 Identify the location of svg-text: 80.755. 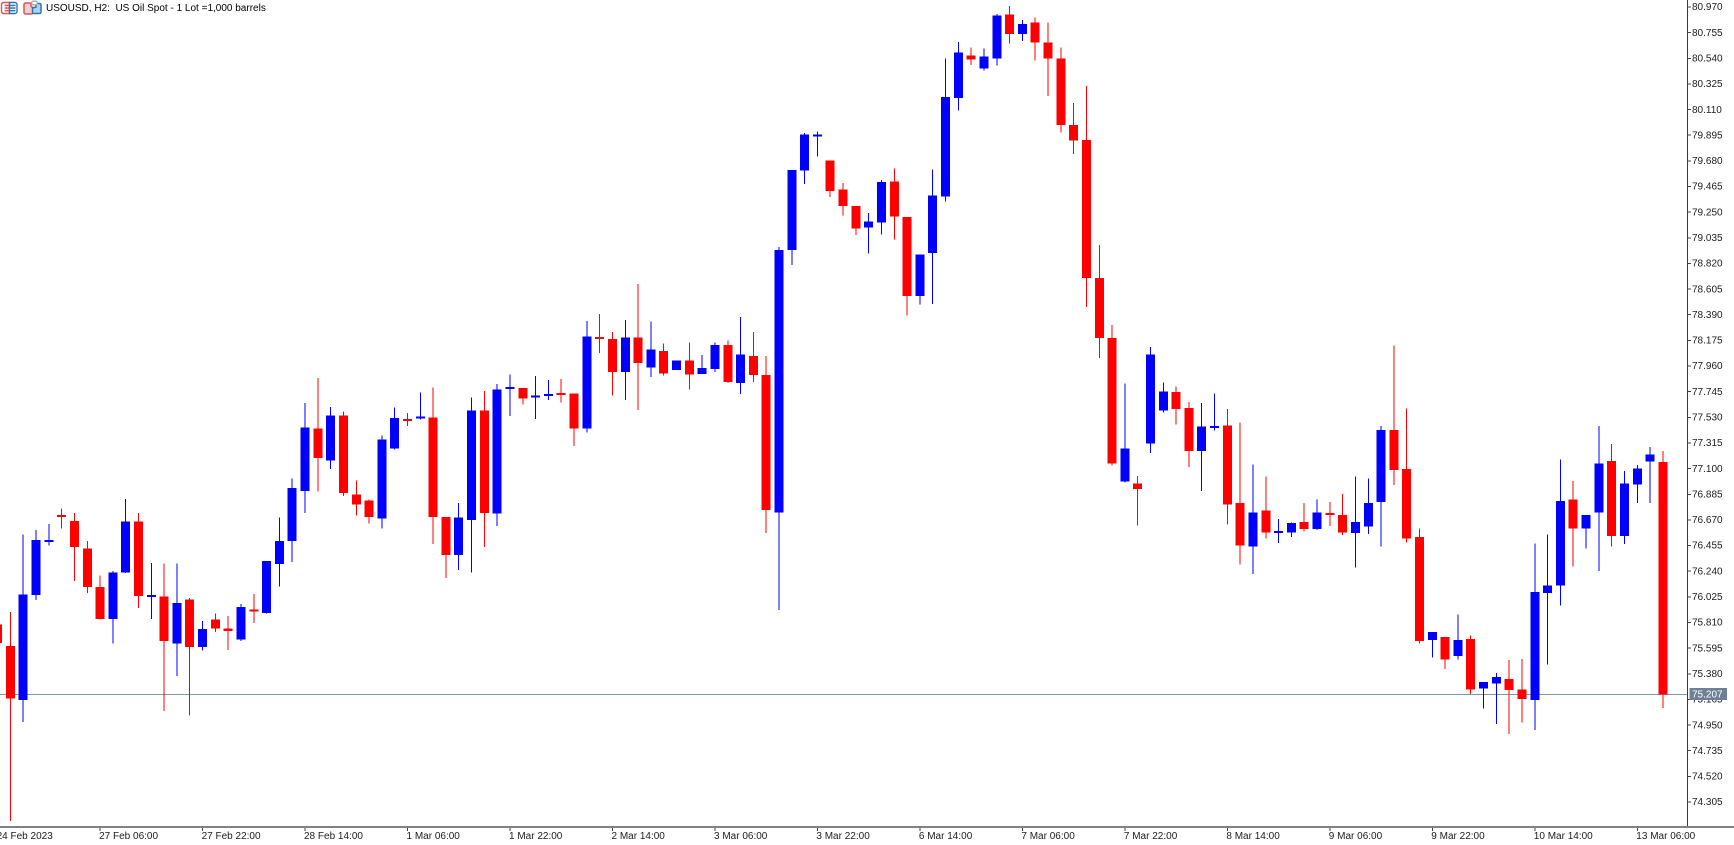
(1707, 33).